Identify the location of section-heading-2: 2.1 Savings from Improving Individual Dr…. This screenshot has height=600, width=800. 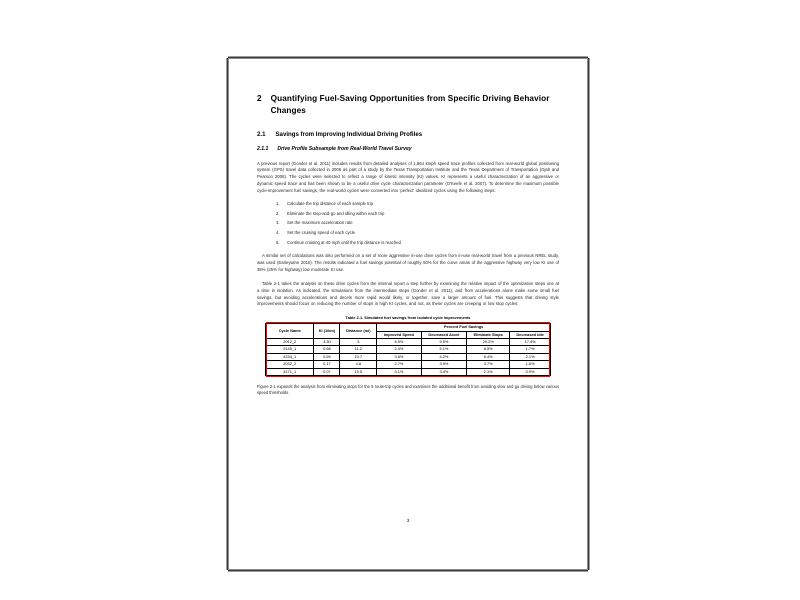
(408, 134).